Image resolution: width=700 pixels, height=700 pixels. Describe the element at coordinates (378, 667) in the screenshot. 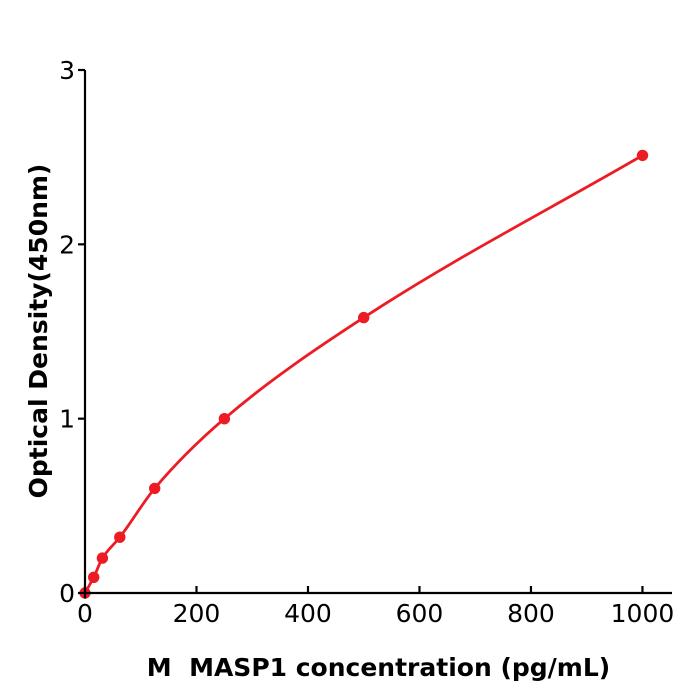

I see `x-axis-label: M MASP1 concentration (pg/mL)` at that location.